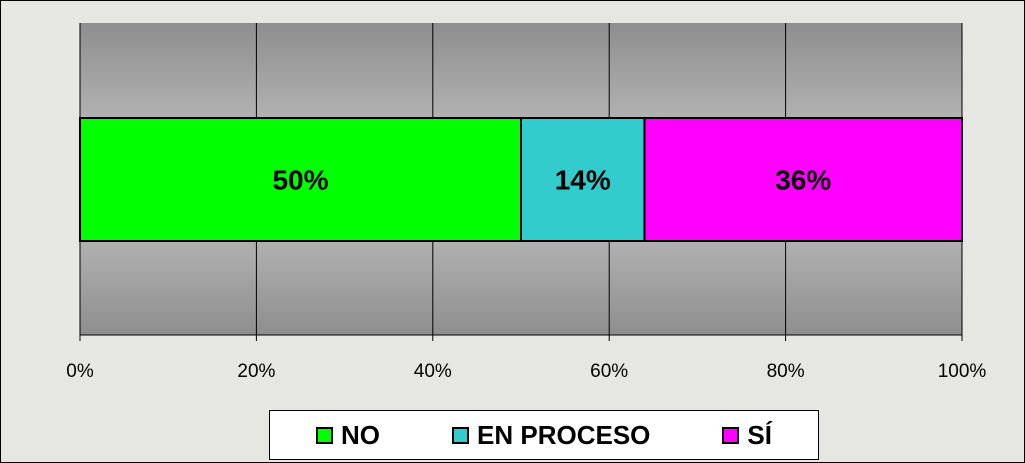  I want to click on legend-label: EN PROCESO, so click(564, 434).